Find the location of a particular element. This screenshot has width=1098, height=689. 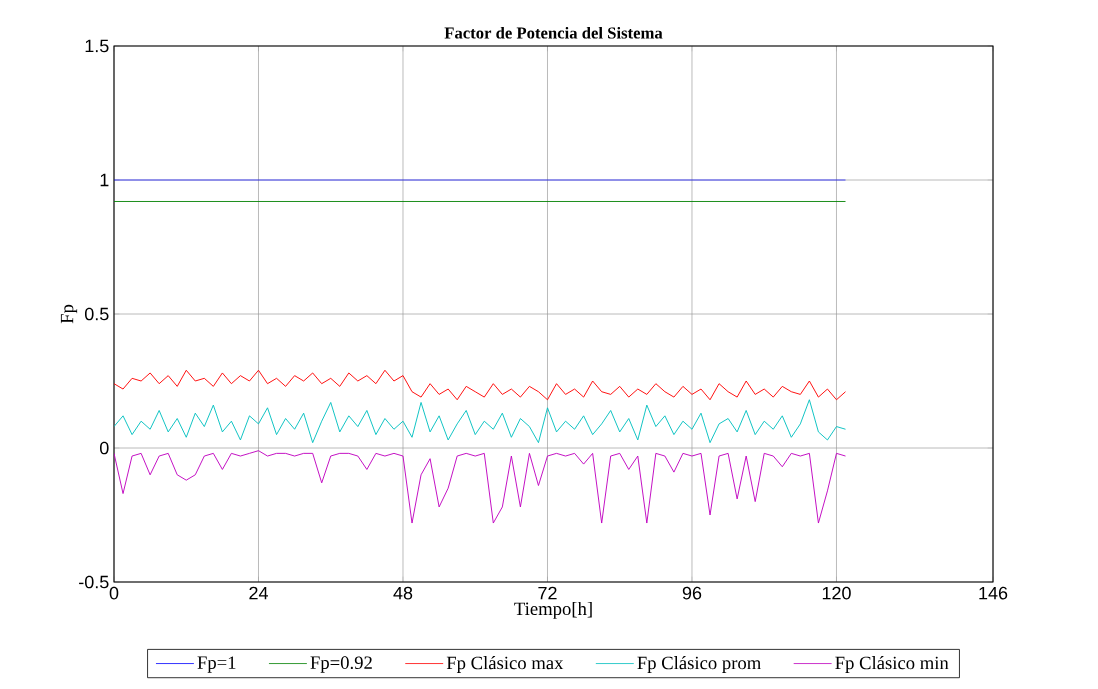

x-tick-label: 0 is located at coordinates (114, 593).